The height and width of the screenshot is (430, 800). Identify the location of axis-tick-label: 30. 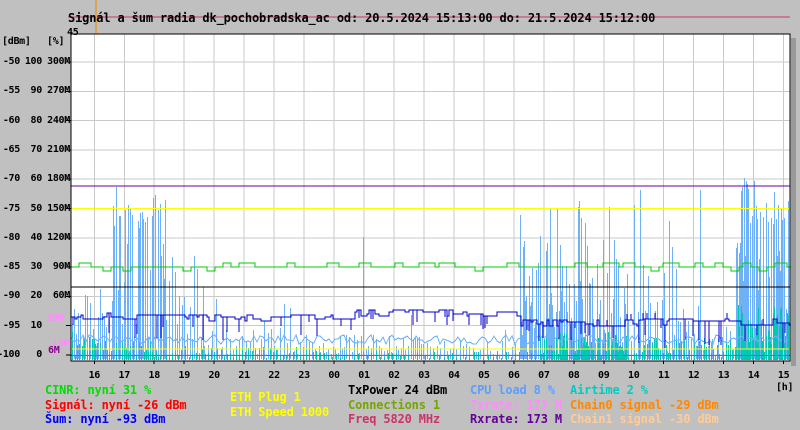
(36, 267).